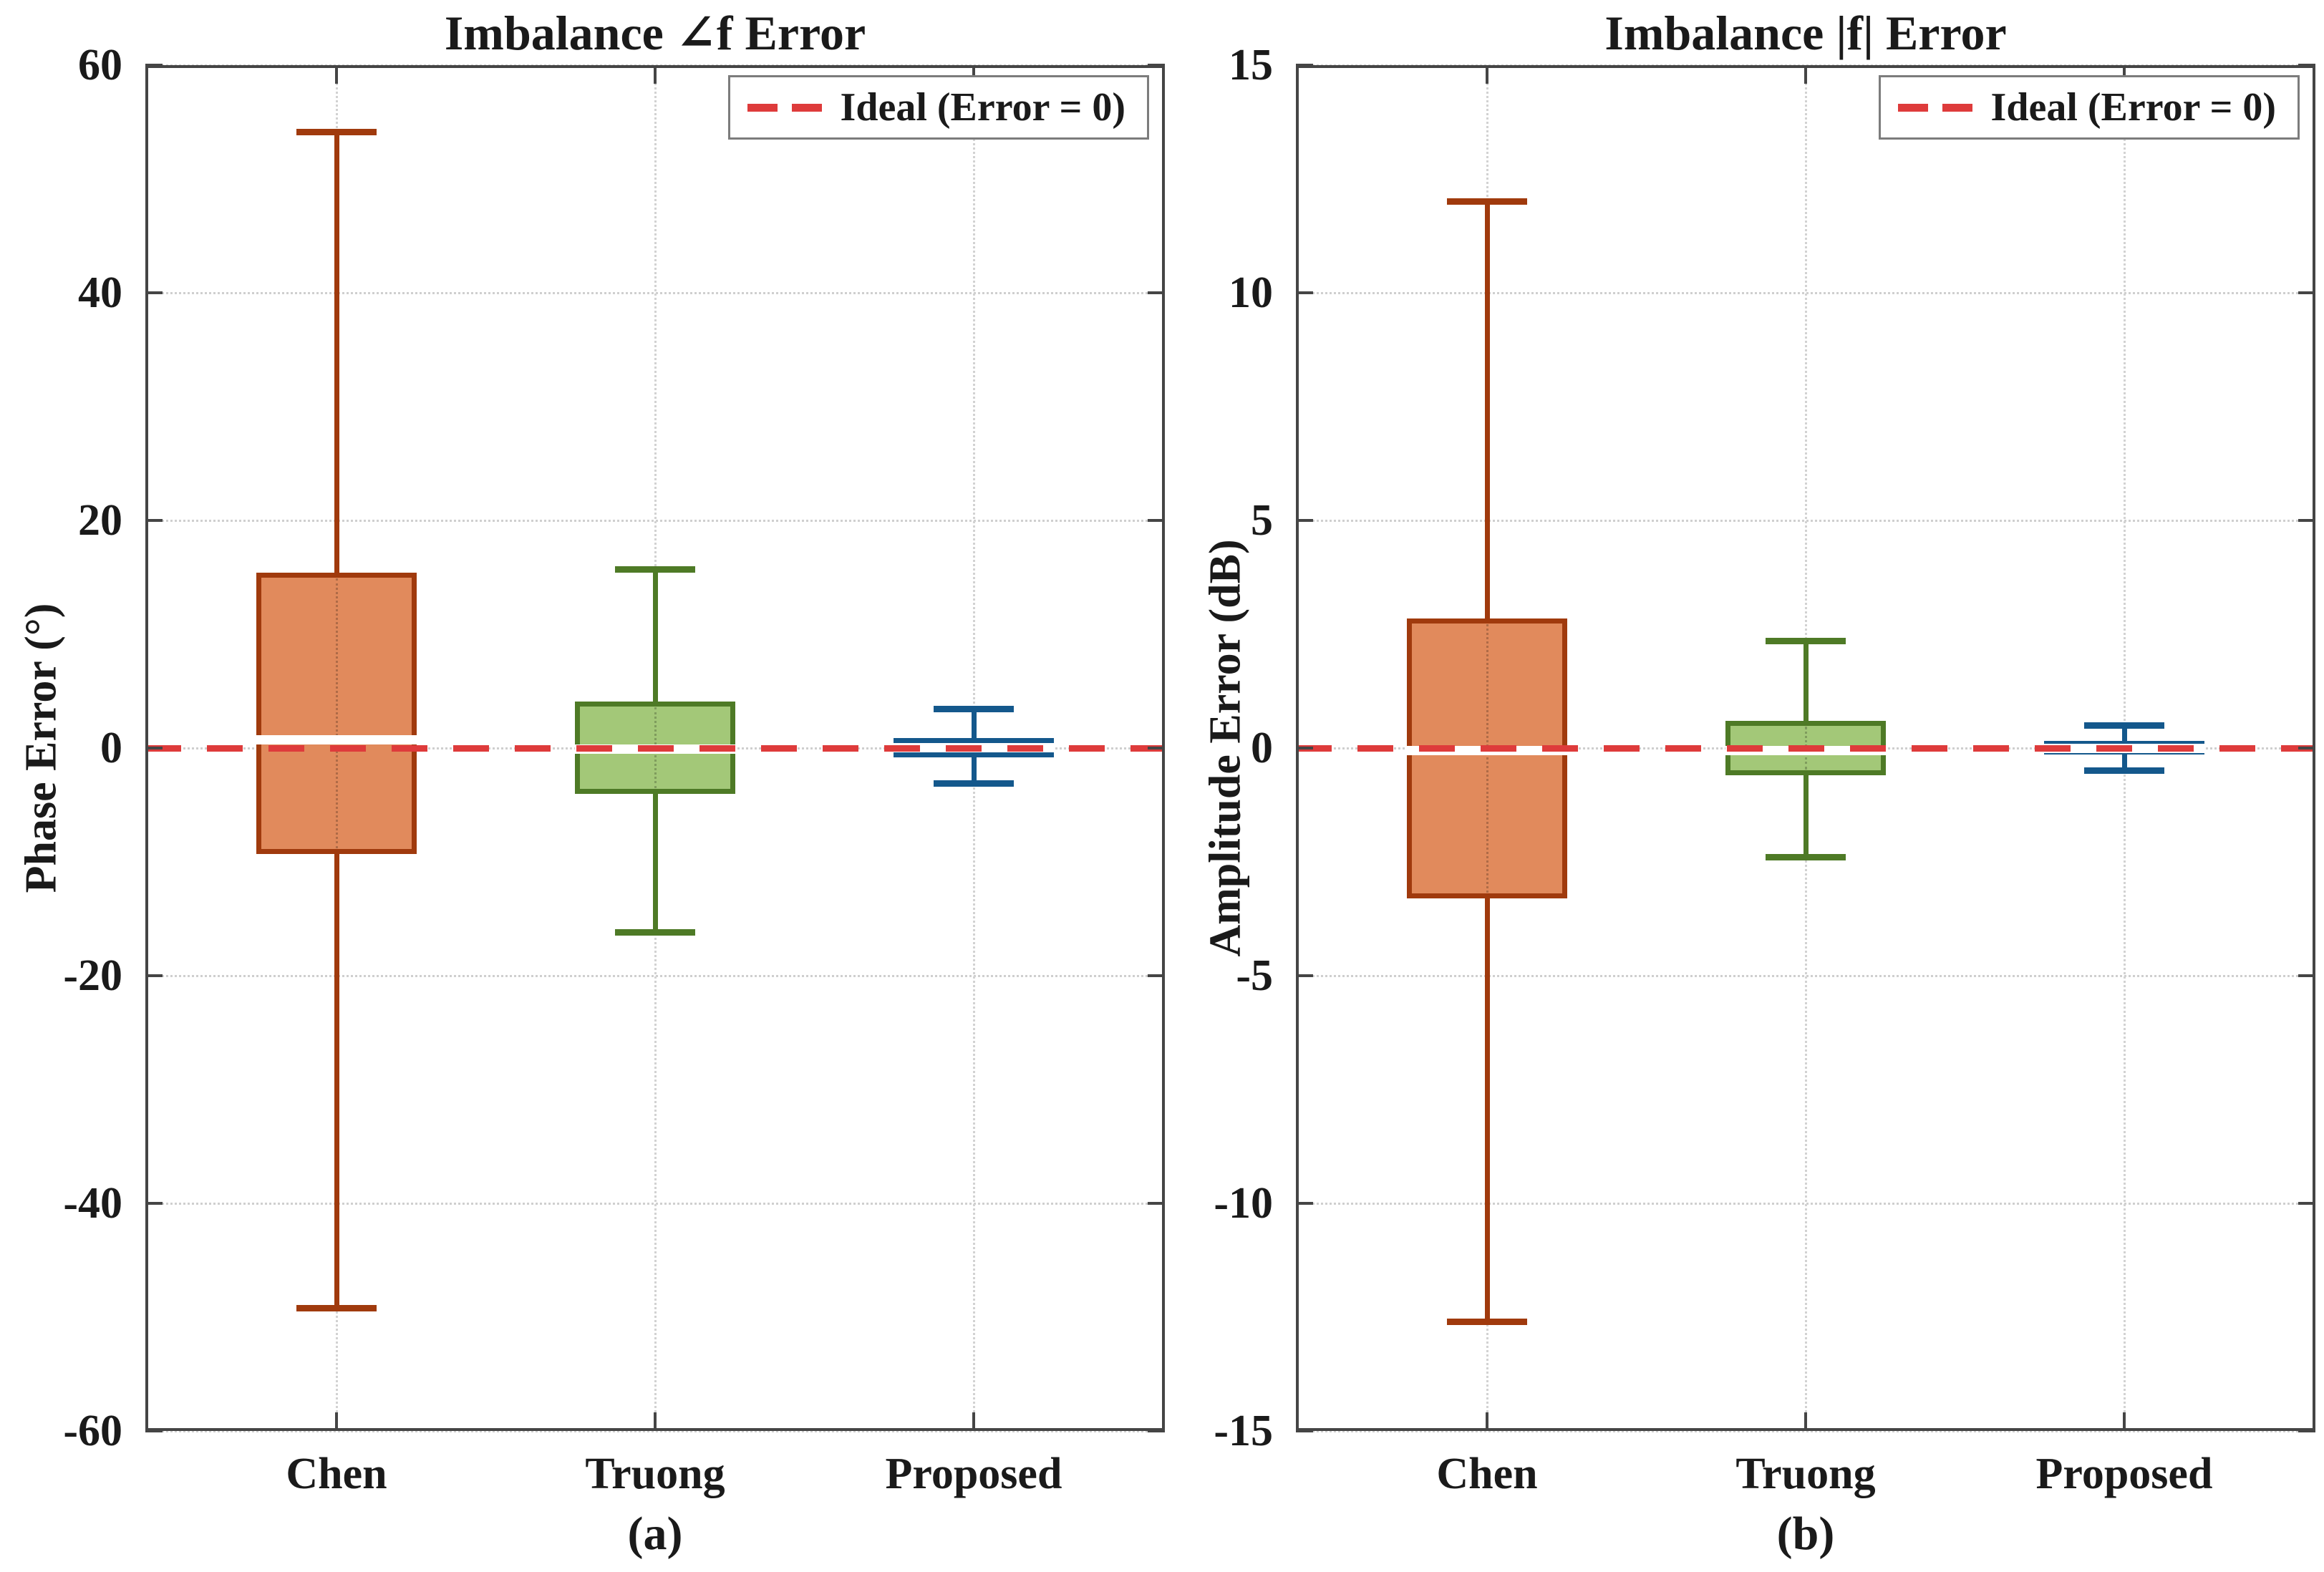  I want to click on y-tick-label: 10, so click(1251, 292).